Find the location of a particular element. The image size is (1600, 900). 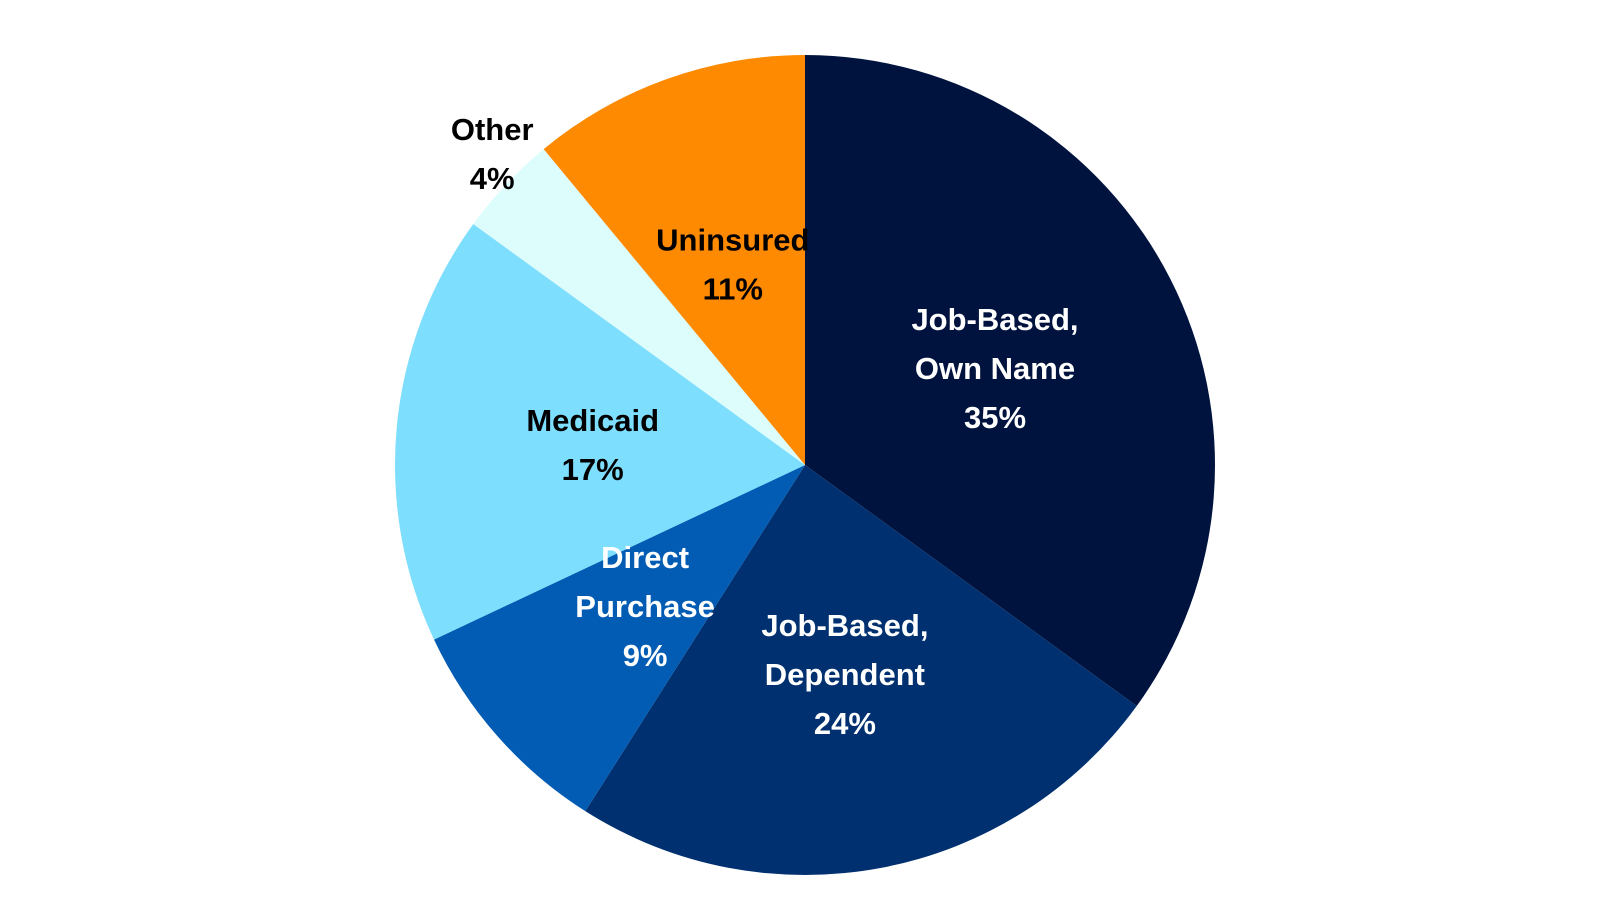

slice-value-label: 17% is located at coordinates (593, 469).